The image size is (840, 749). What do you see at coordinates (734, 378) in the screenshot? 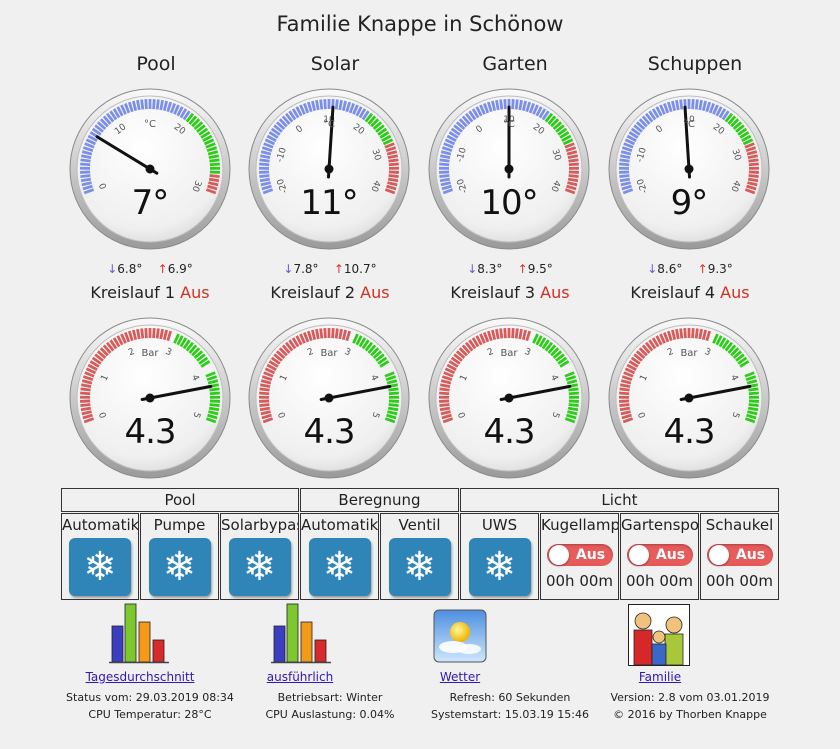
I see `tick-label: 4` at bounding box center [734, 378].